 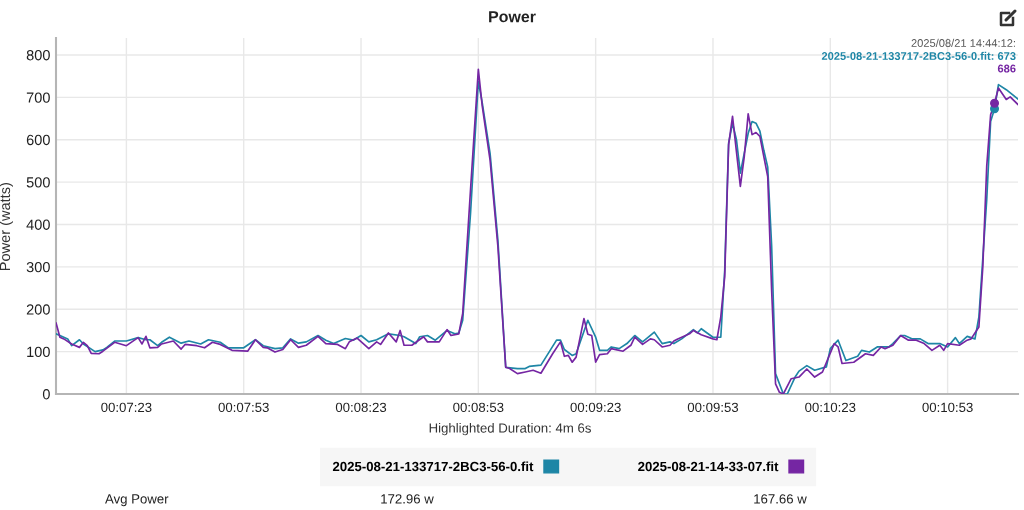 I want to click on y-tick-label: 700, so click(x=38, y=97).